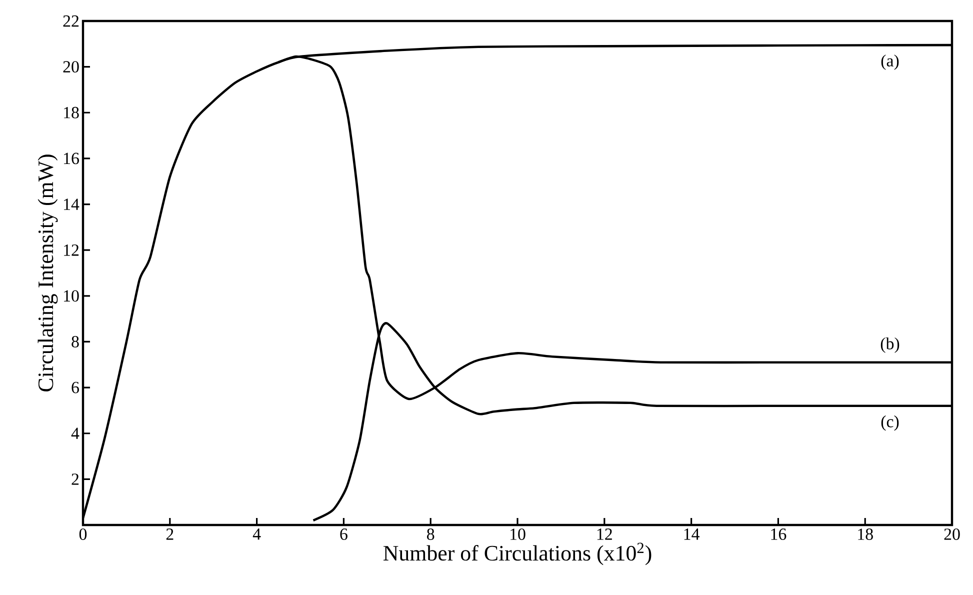  Describe the element at coordinates (890, 345) in the screenshot. I see `series-label: (b)` at that location.